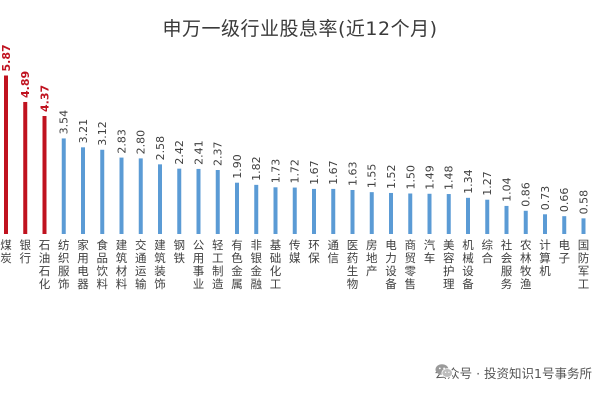  I want to click on data-label-19: 1.63, so click(353, 173).